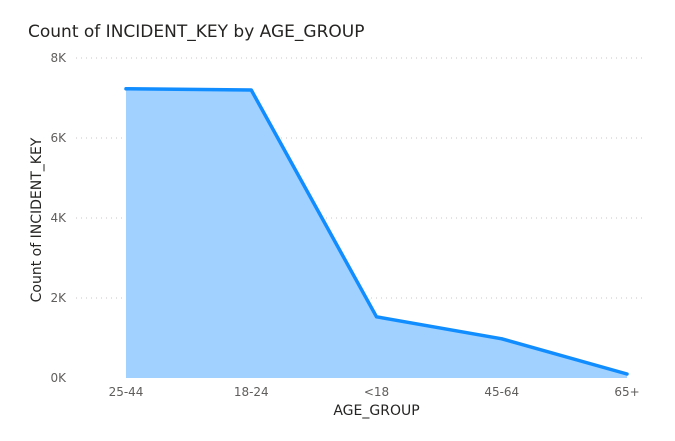 This screenshot has width=675, height=441. What do you see at coordinates (126, 392) in the screenshot?
I see `x-tick-label: 25-44` at bounding box center [126, 392].